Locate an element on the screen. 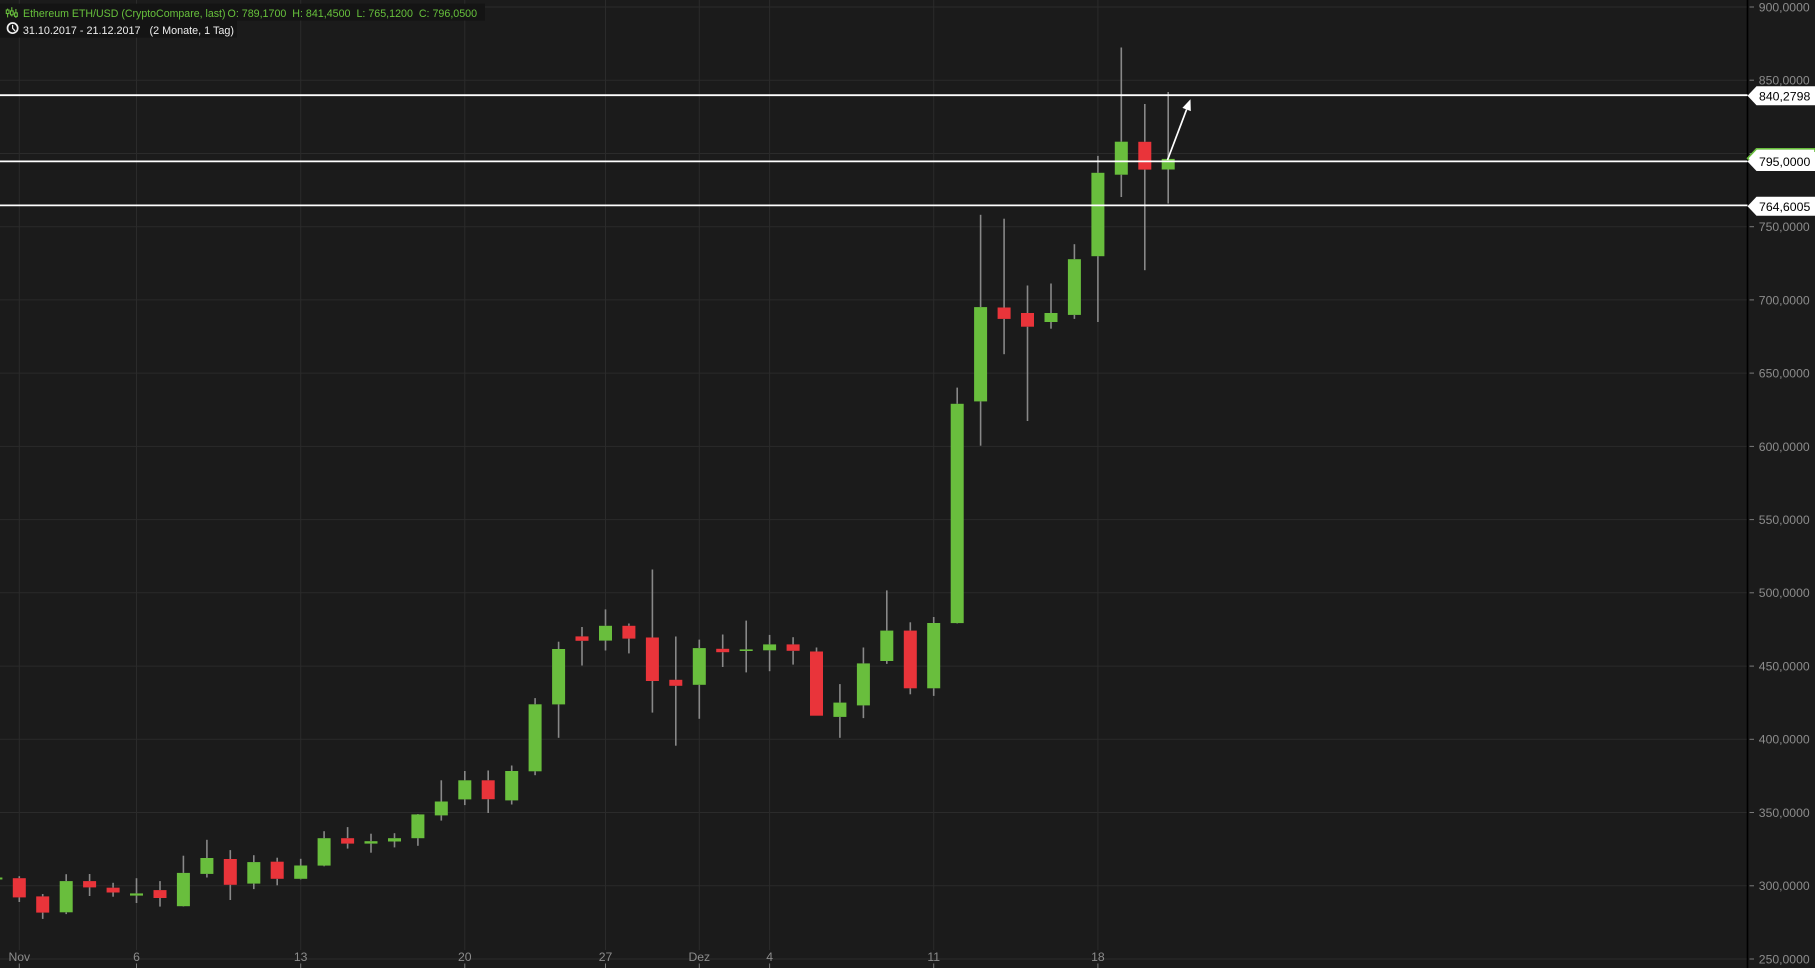 This screenshot has width=1815, height=968. svg-text: 6 is located at coordinates (136, 957).